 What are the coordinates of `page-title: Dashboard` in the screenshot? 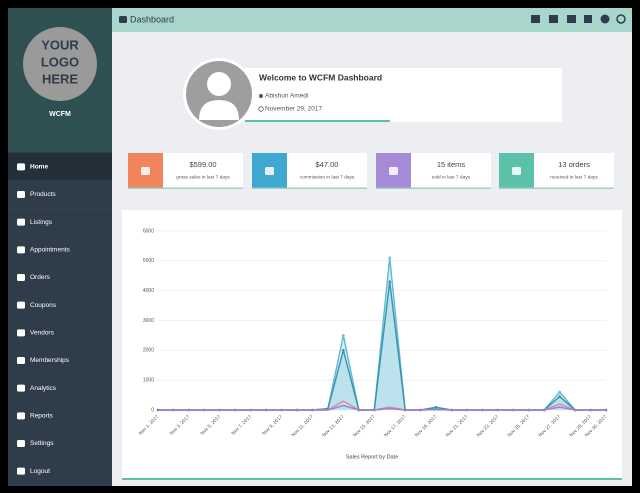 It's located at (152, 19).